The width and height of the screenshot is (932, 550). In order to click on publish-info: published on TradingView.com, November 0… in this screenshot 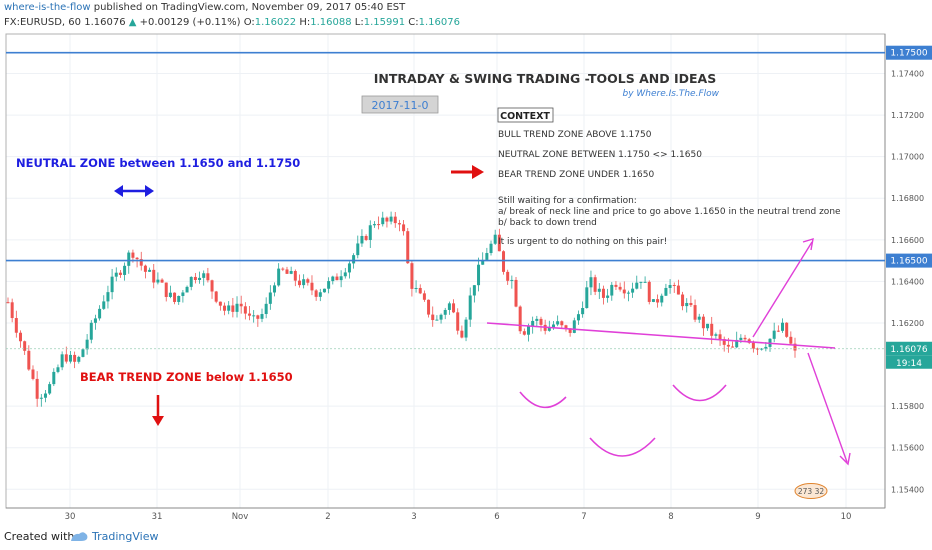, I will do `click(249, 7)`.